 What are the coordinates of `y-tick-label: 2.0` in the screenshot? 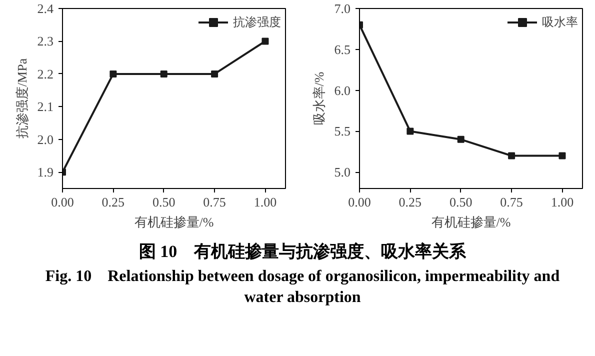 It's located at (45, 139).